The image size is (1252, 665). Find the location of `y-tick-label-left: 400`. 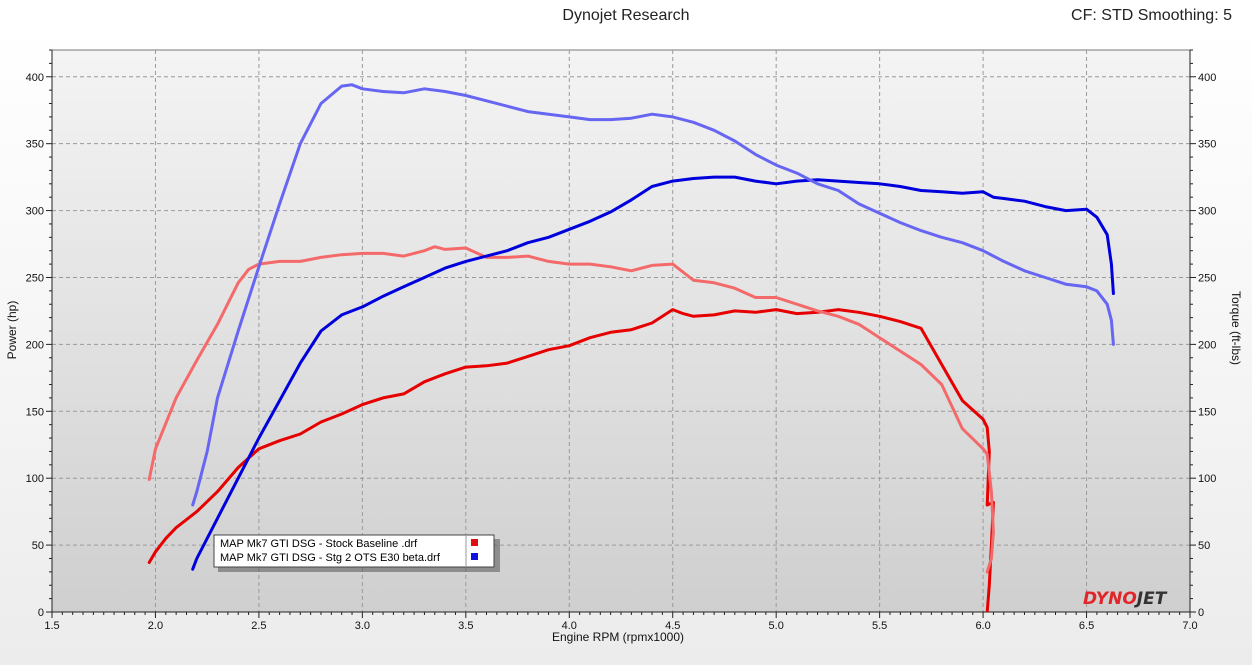

y-tick-label-left: 400 is located at coordinates (35, 78).